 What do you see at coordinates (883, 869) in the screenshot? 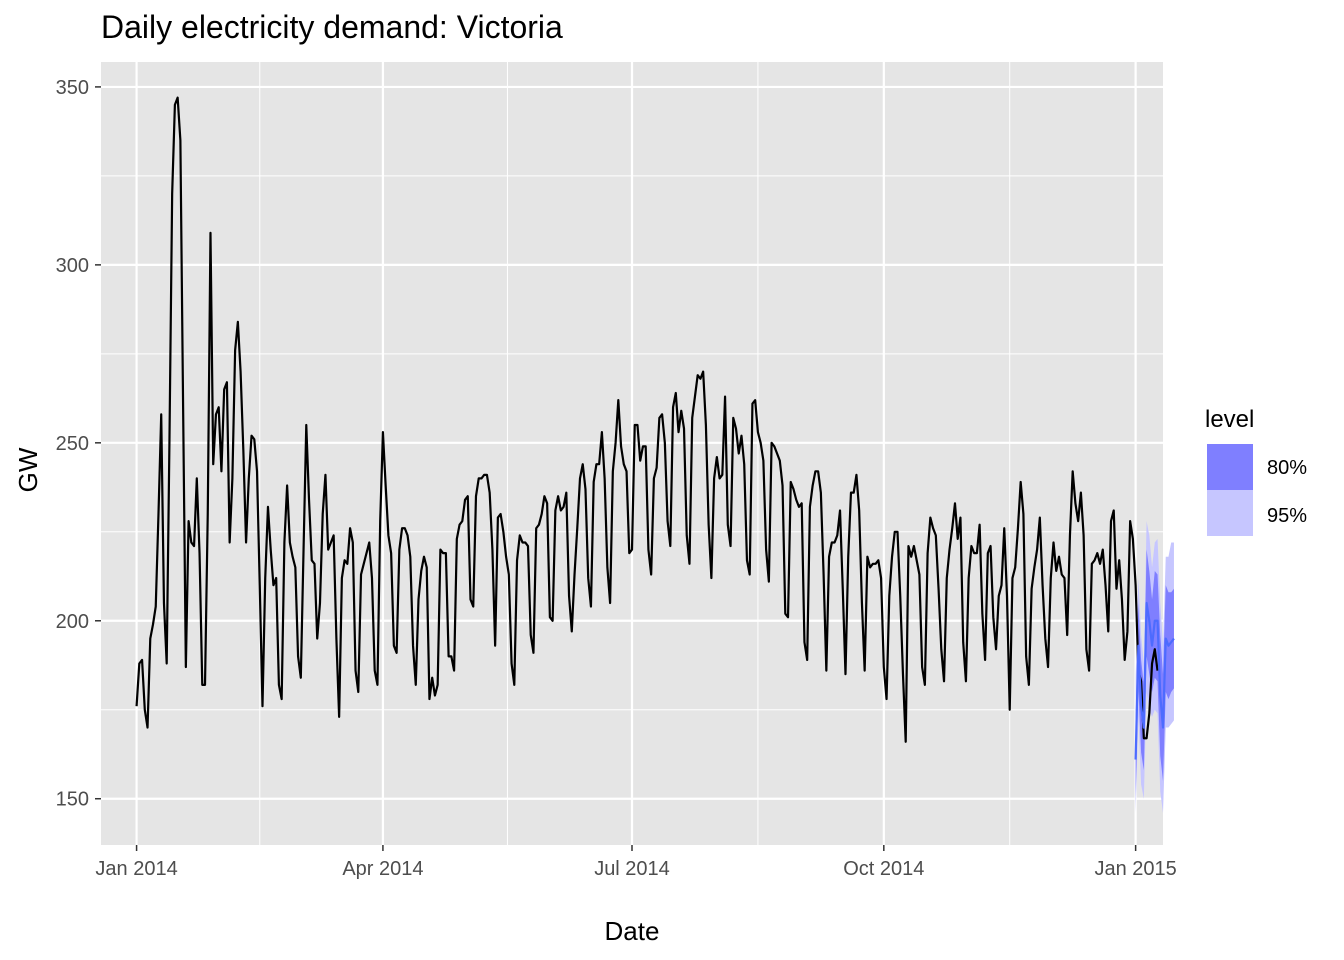
I see `x-tick-label: Oct 2014` at bounding box center [883, 869].